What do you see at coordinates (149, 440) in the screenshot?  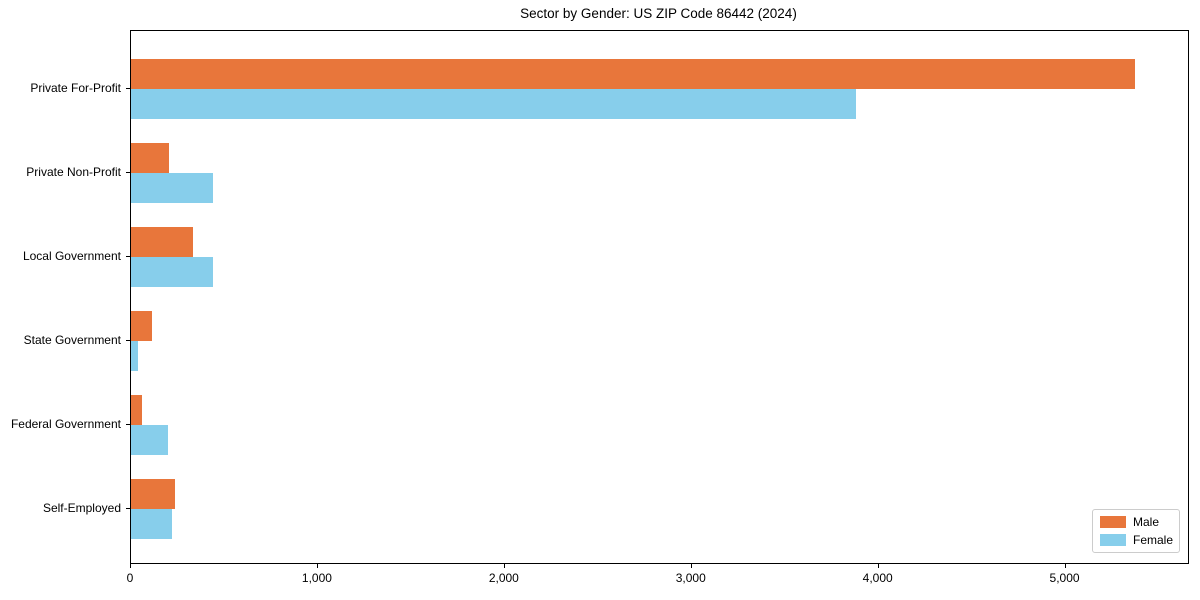 I see `bar-female-federal-government` at bounding box center [149, 440].